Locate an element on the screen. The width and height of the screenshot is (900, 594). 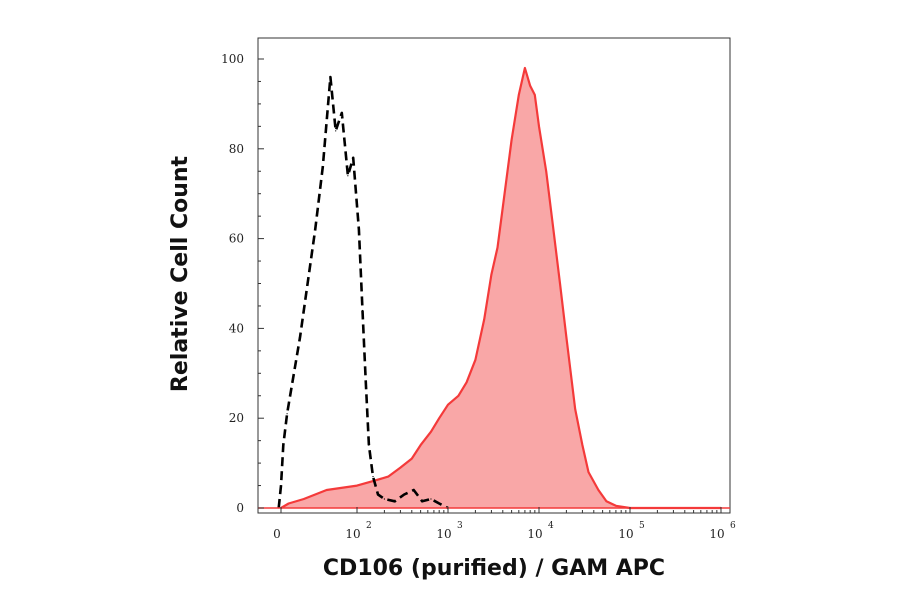
x-tick-label: 0 is located at coordinates (277, 534).